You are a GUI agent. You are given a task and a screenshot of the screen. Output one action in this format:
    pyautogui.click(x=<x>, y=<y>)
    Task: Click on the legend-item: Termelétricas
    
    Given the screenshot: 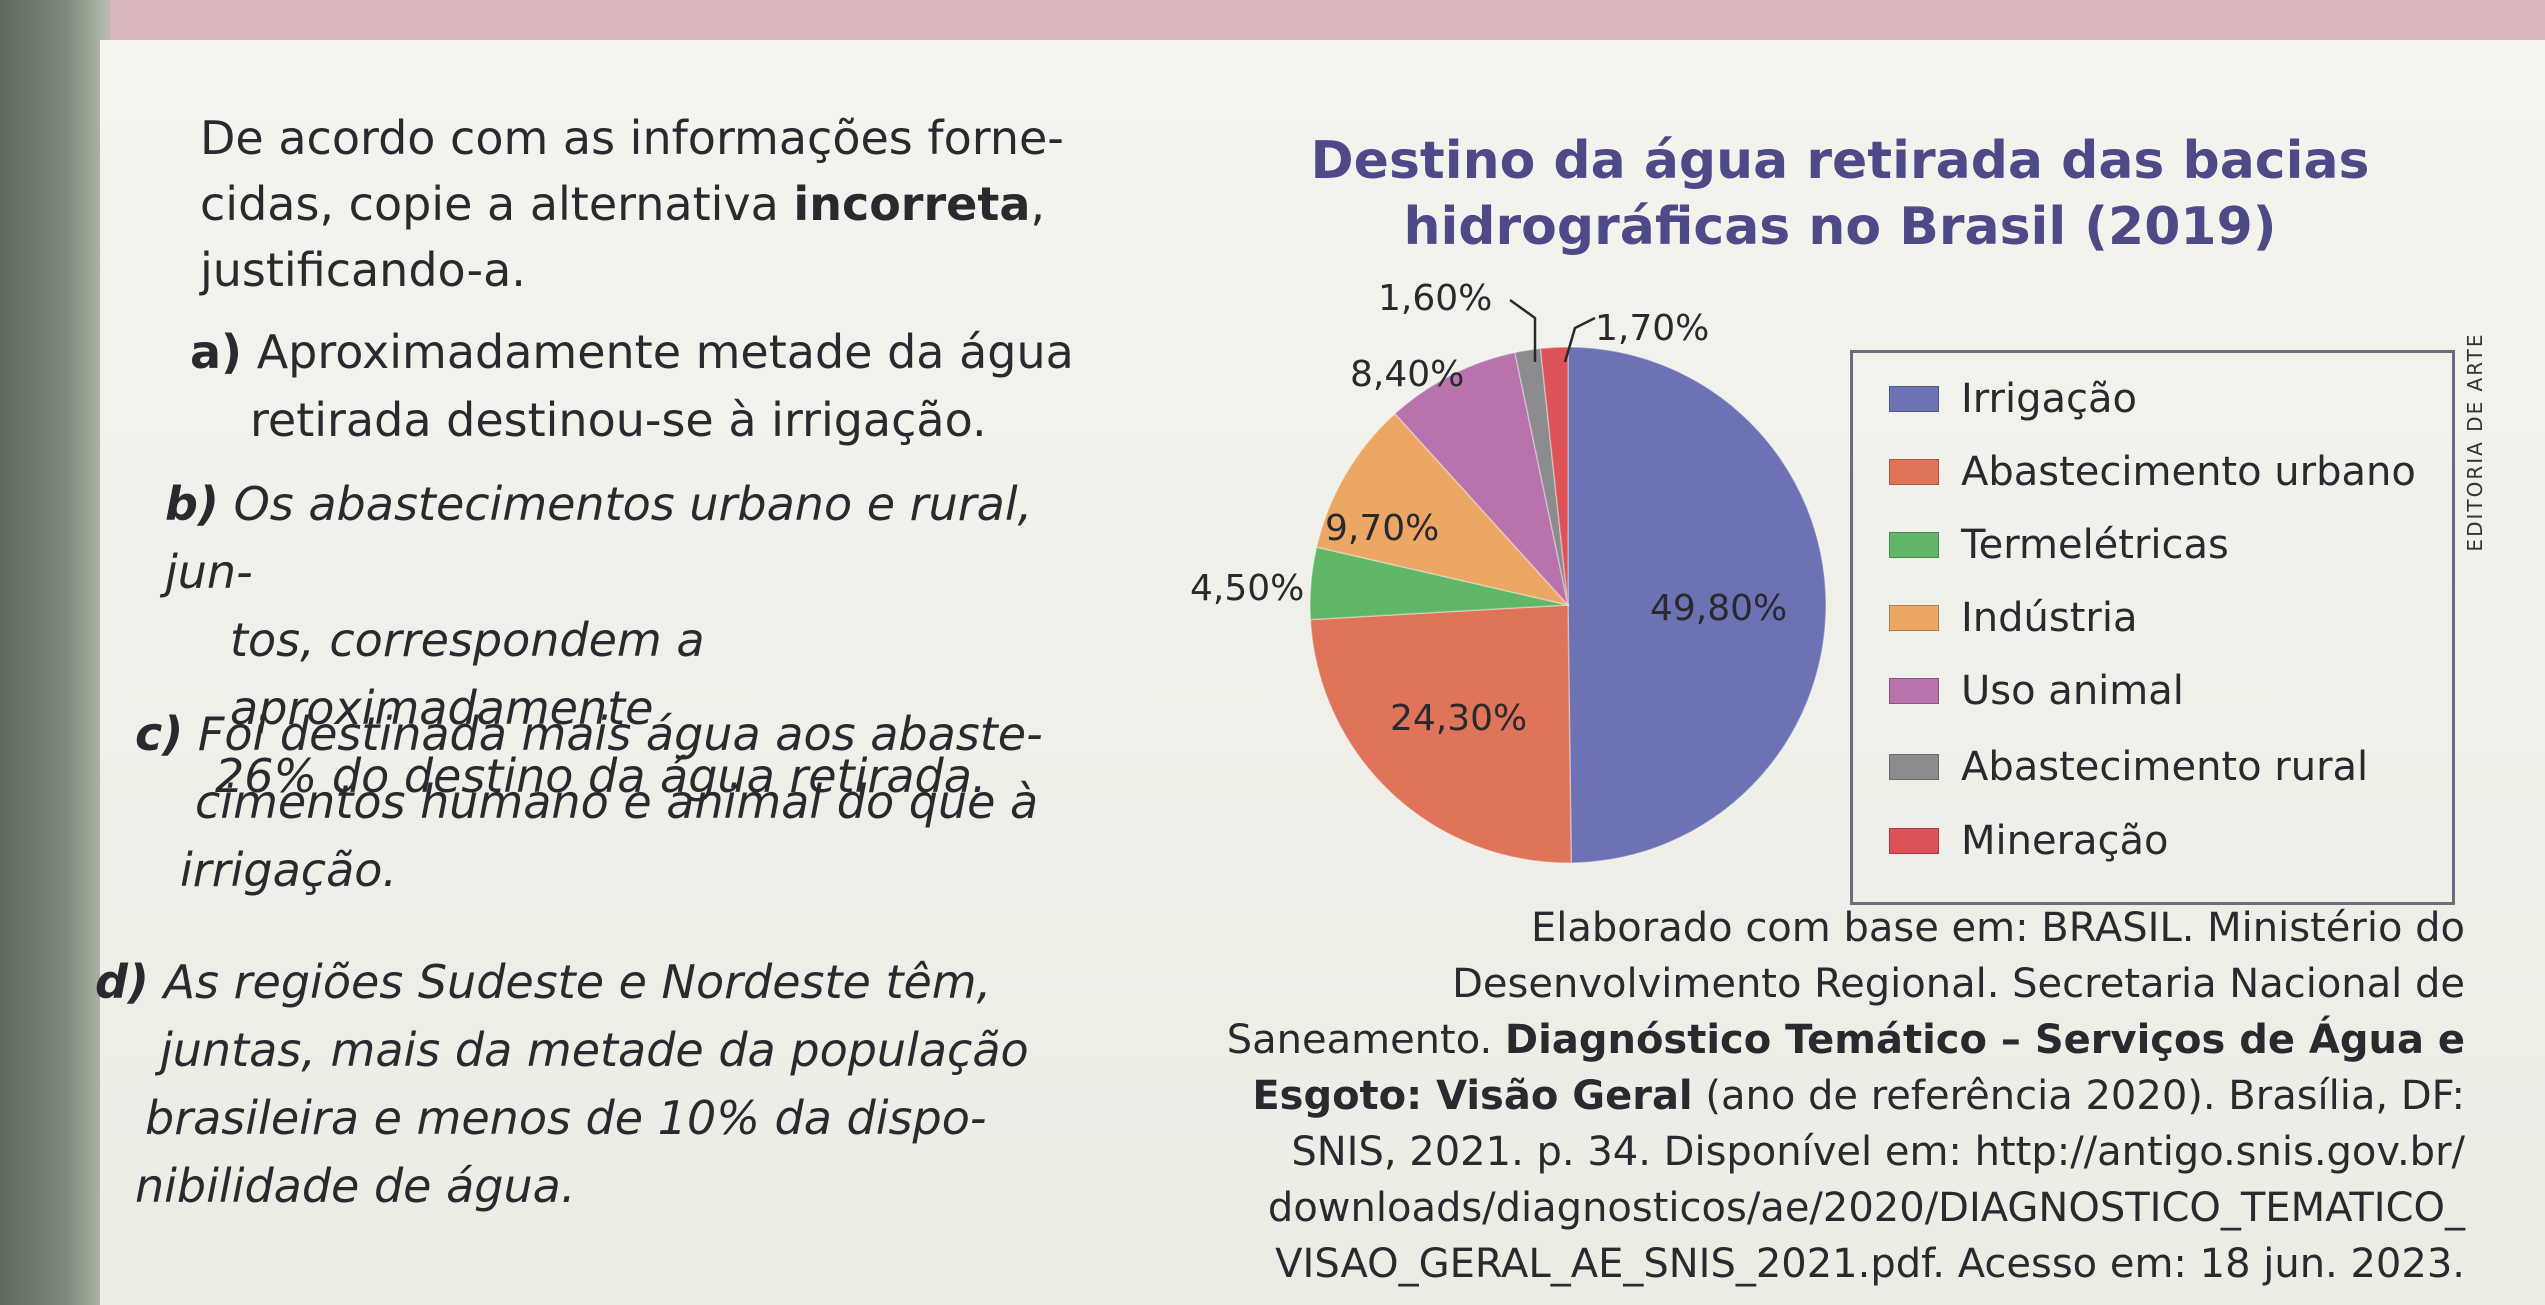 What is the action you would take?
    pyautogui.click(x=2059, y=545)
    